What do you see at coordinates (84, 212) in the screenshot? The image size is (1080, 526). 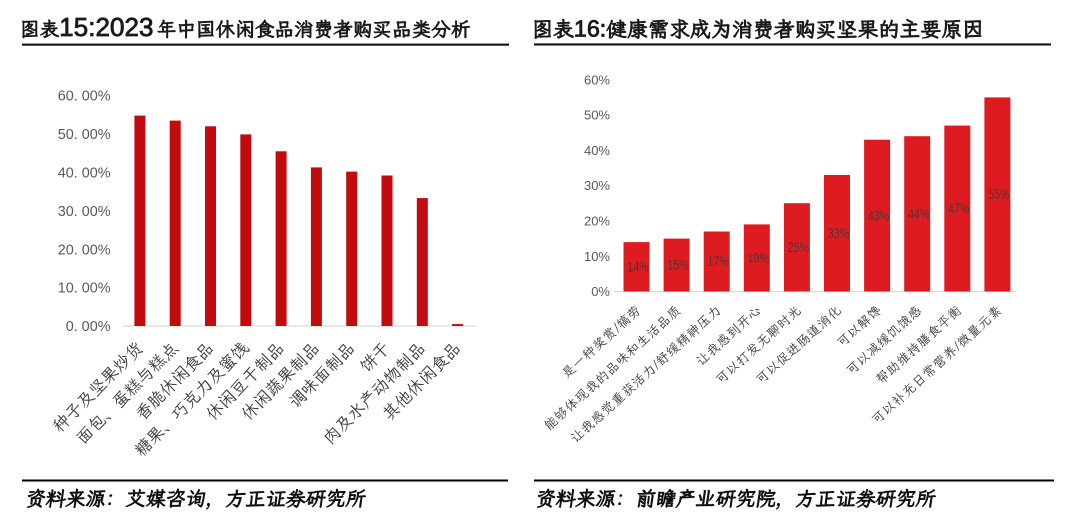 I see `svg-text: 30. 00%` at bounding box center [84, 212].